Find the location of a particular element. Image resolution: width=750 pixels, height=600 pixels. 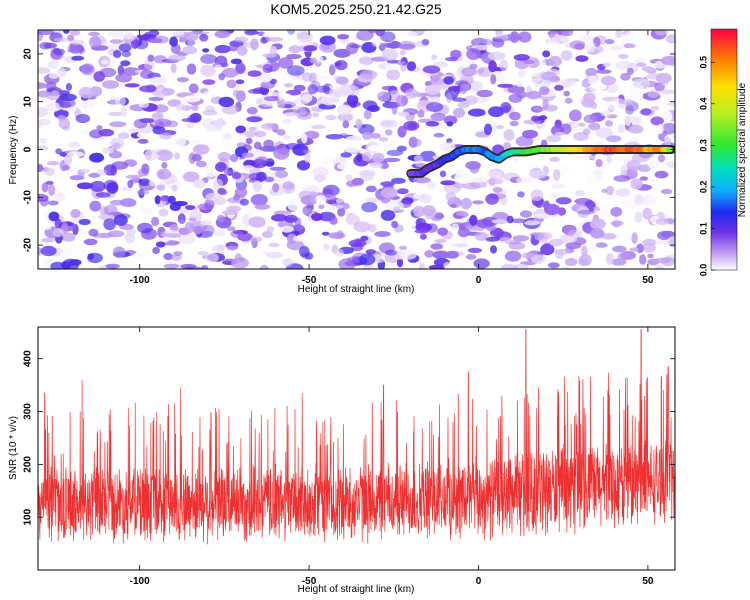

colorbar-tick-label: 0.1 is located at coordinates (703, 228).